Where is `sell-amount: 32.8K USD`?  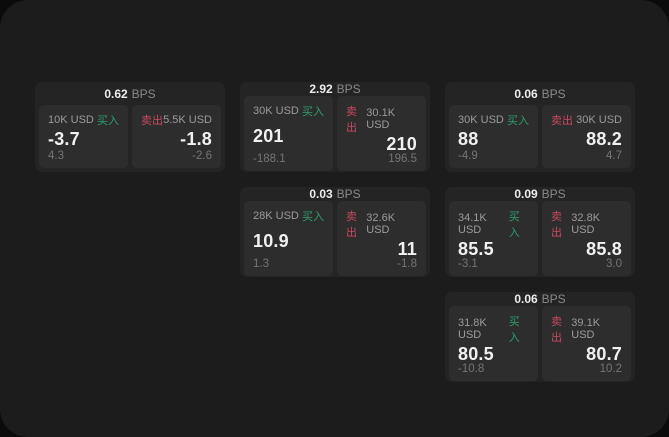 sell-amount: 32.8K USD is located at coordinates (586, 224).